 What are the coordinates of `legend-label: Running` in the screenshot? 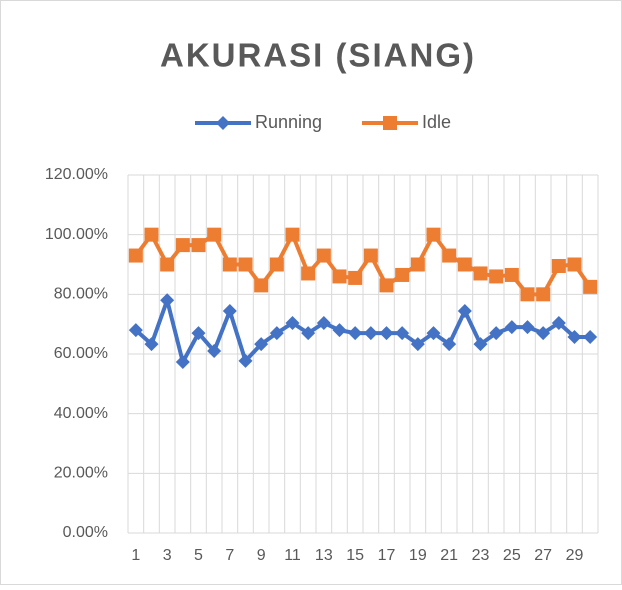 It's located at (288, 122).